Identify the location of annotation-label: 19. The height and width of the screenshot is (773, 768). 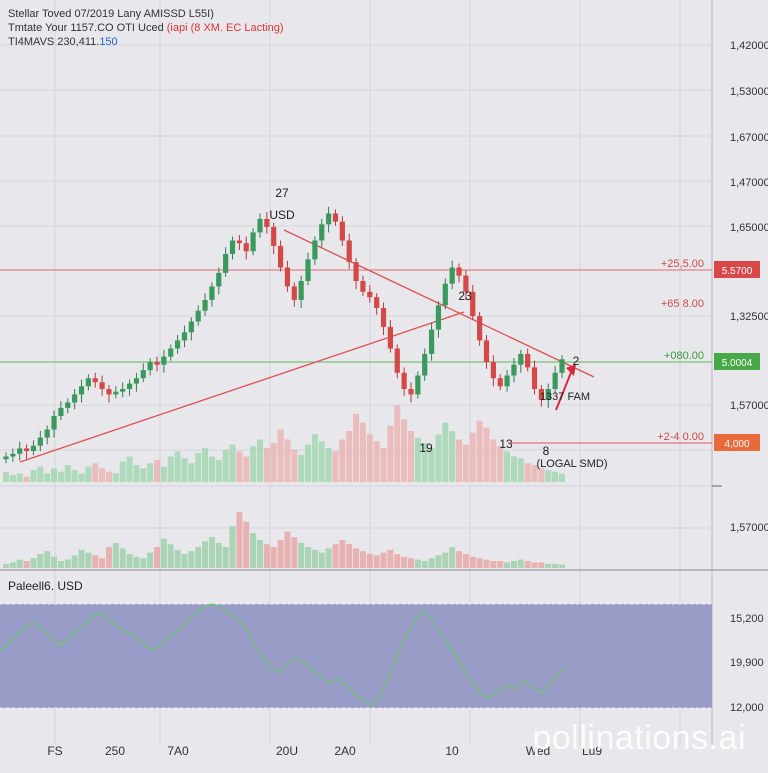
(426, 448).